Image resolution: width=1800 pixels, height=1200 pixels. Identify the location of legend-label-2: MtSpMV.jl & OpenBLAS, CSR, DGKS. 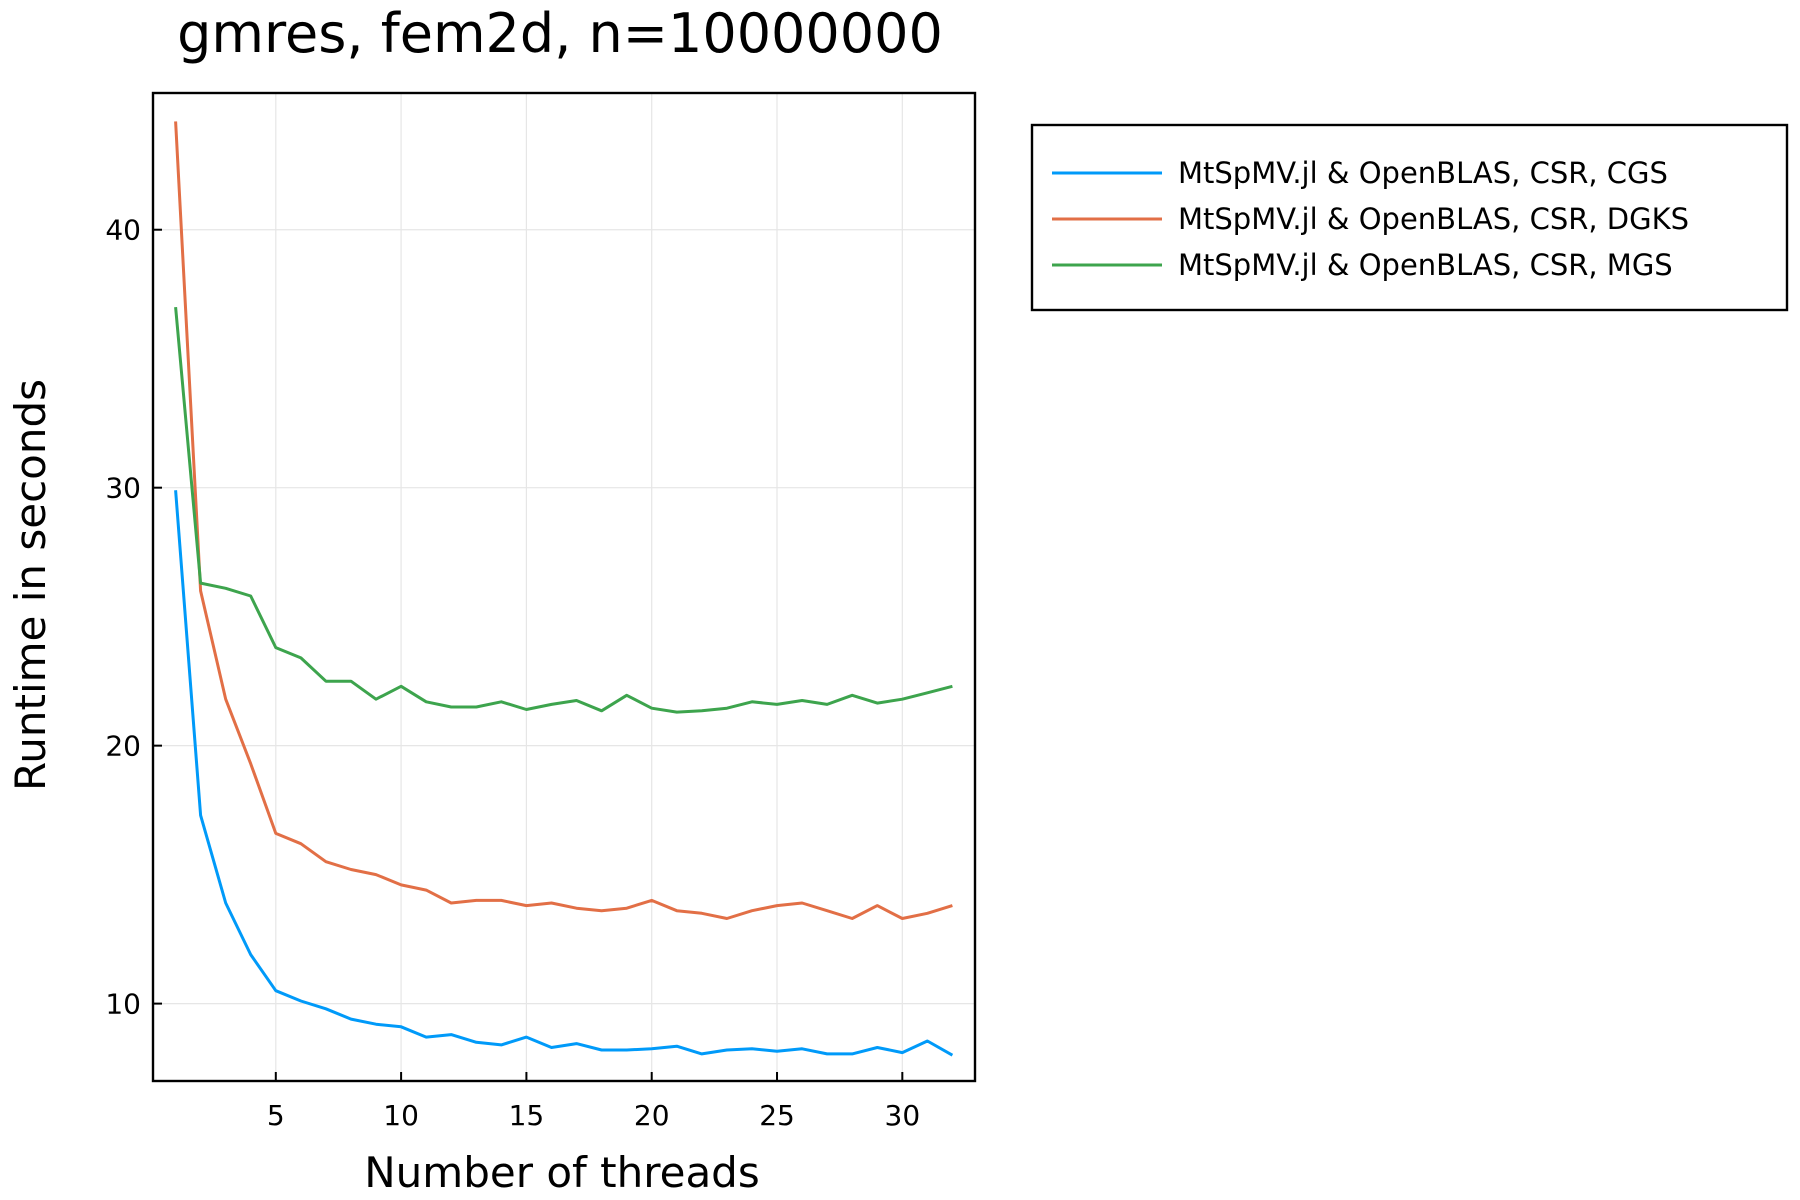
(1433, 219).